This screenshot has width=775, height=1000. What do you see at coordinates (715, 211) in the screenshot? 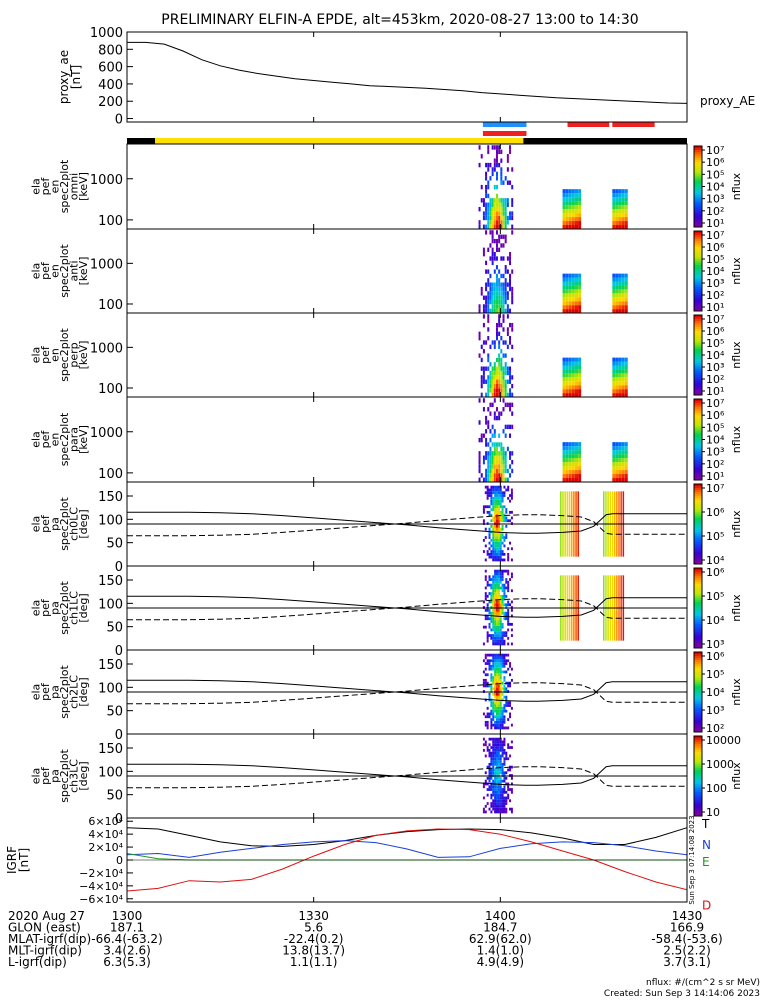
I see `colorbar-tick-label: 10²` at bounding box center [715, 211].